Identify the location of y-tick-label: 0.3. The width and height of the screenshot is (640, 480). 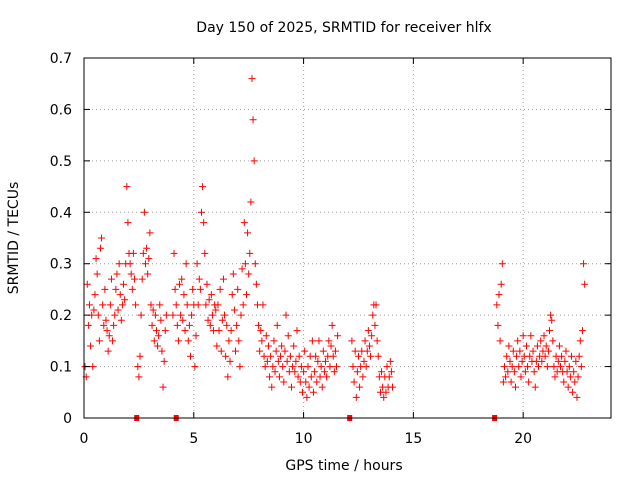
(61, 265).